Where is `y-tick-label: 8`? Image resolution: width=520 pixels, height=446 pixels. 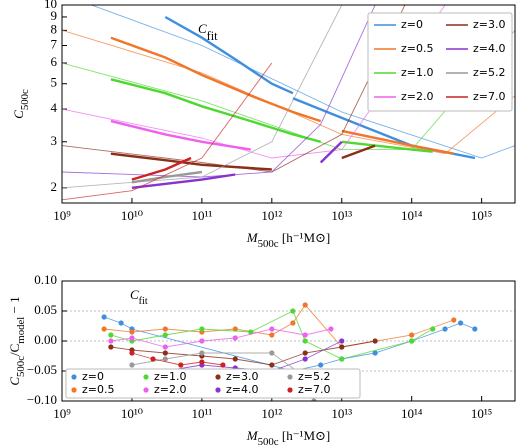 y-tick-label: 8 is located at coordinates (54, 28).